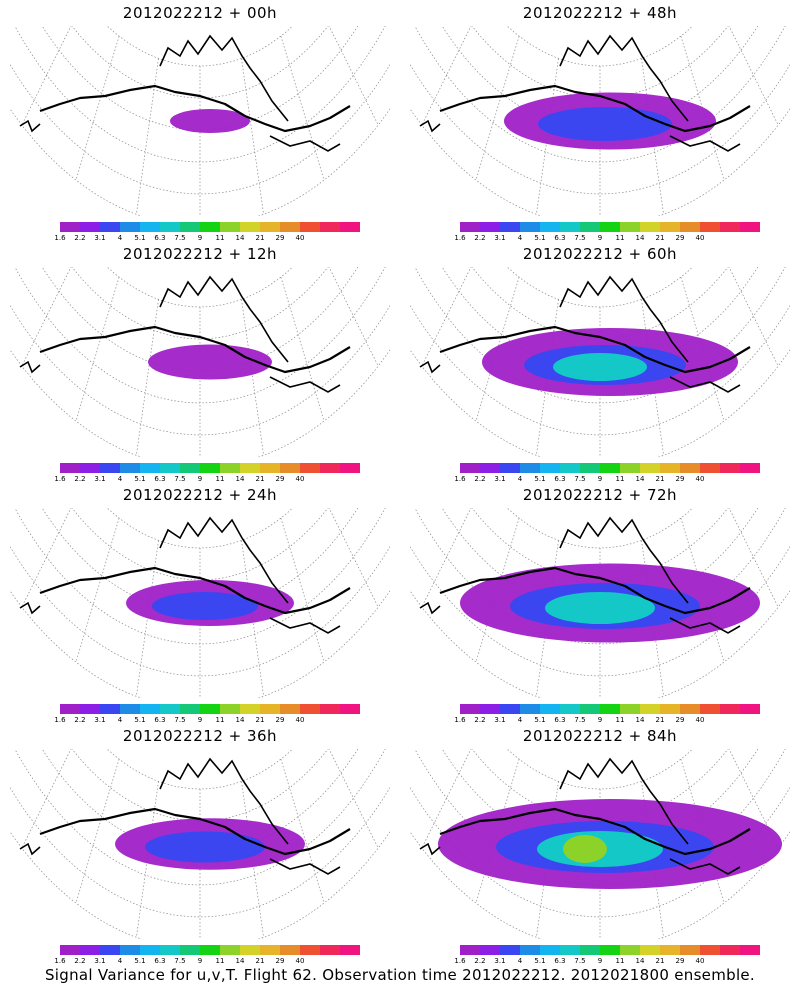 The image size is (800, 1000). I want to click on polar-map, so click(600, 844).